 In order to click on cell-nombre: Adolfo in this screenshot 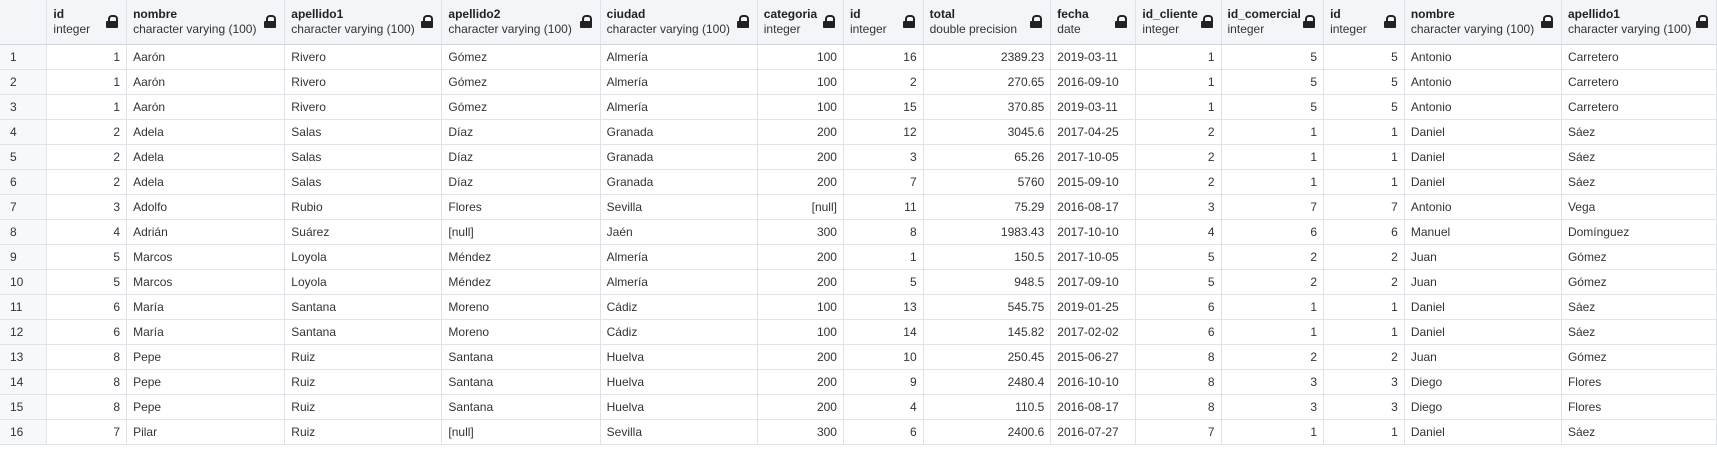, I will do `click(206, 207)`.